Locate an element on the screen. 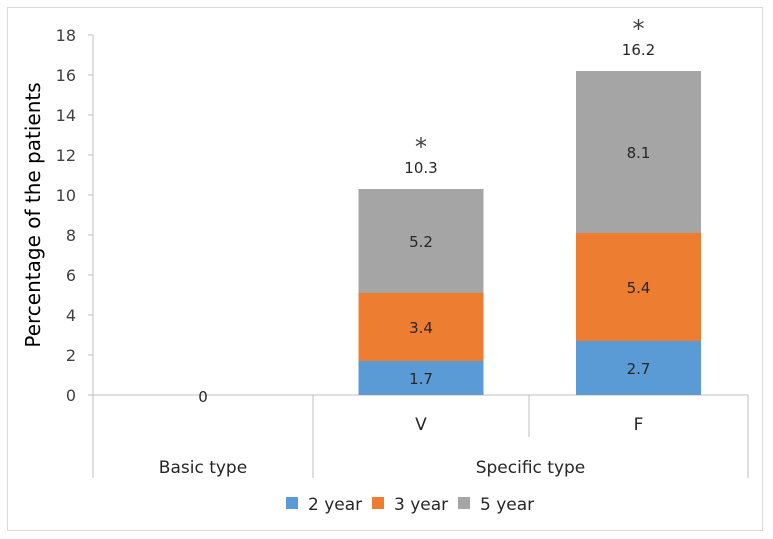  legend-label: 2 year is located at coordinates (335, 505).